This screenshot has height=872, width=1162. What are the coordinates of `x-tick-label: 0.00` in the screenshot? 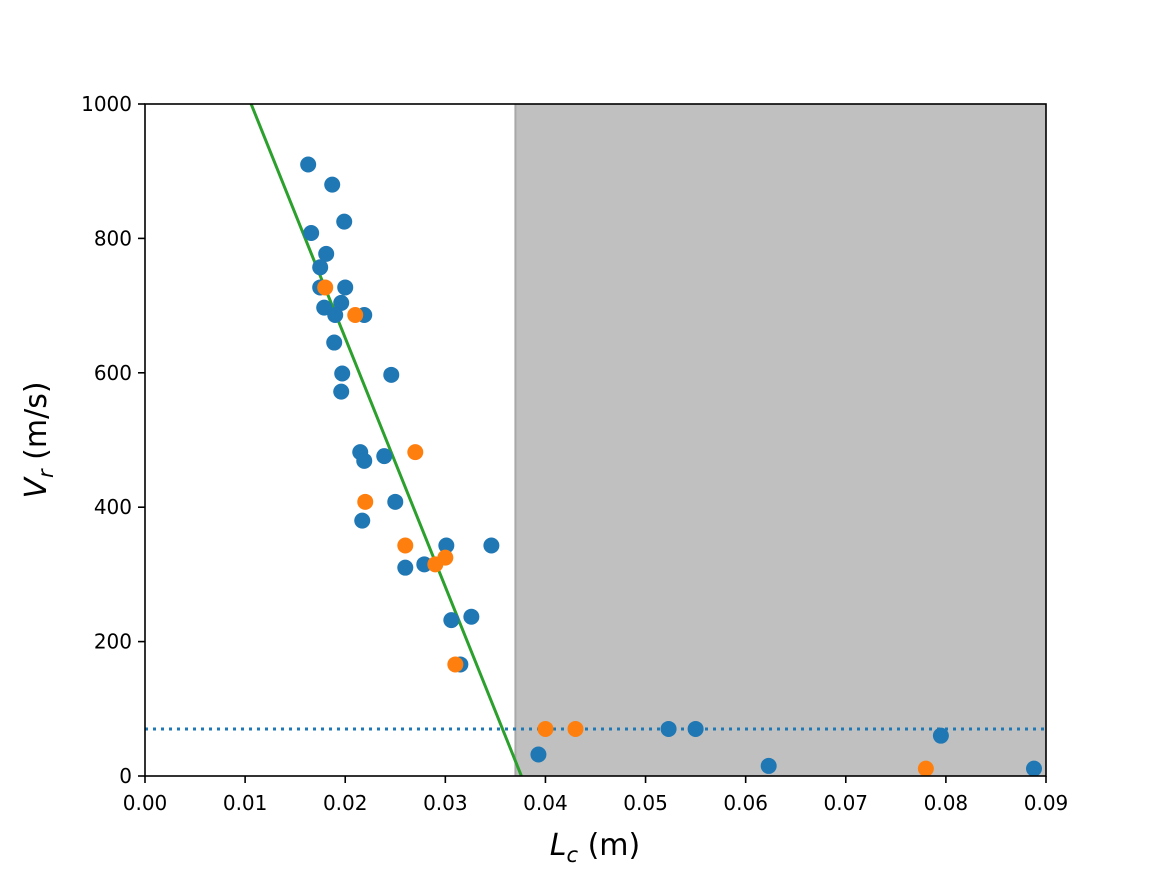 It's located at (145, 803).